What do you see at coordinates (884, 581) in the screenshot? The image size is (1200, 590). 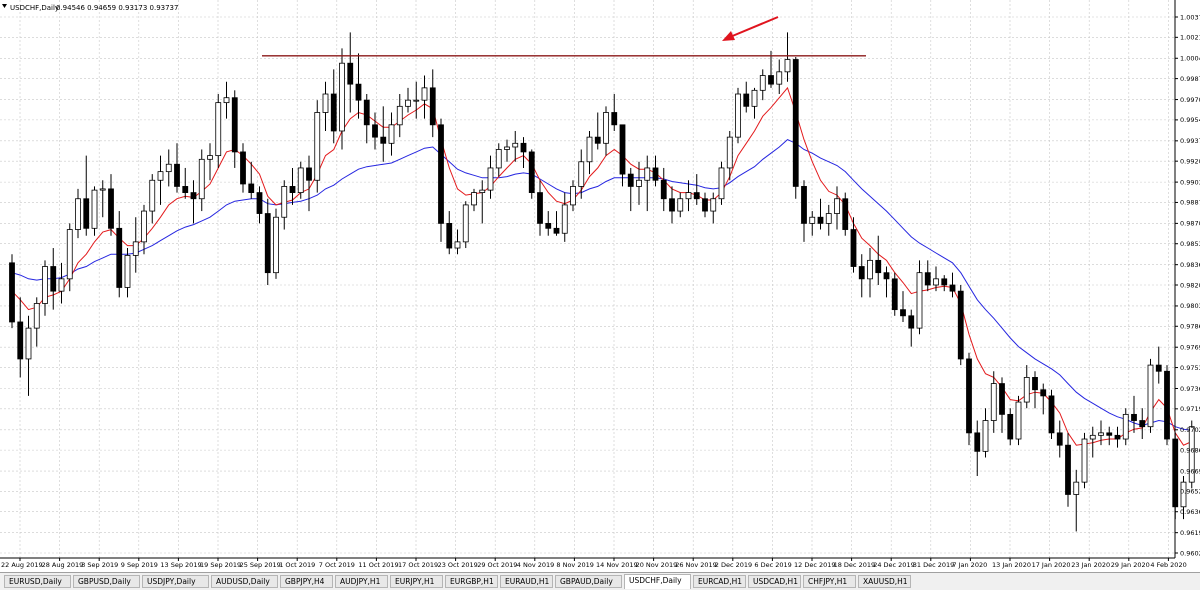 I see `tab-xauusd-h1: XAUUSD,H1` at bounding box center [884, 581].